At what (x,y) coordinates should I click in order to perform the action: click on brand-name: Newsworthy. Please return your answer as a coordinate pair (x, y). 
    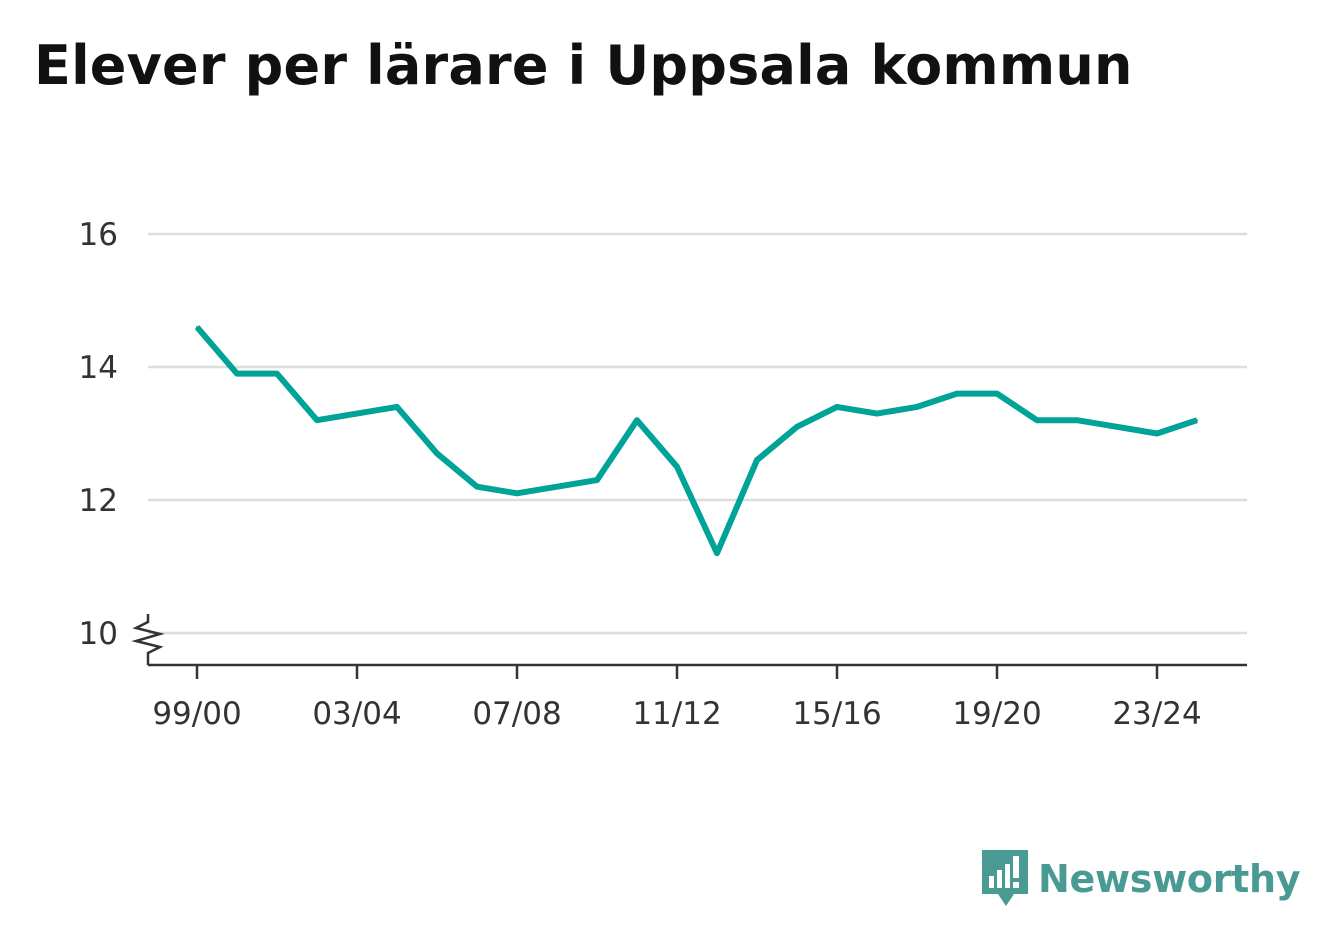
    Looking at the image, I should click on (1169, 879).